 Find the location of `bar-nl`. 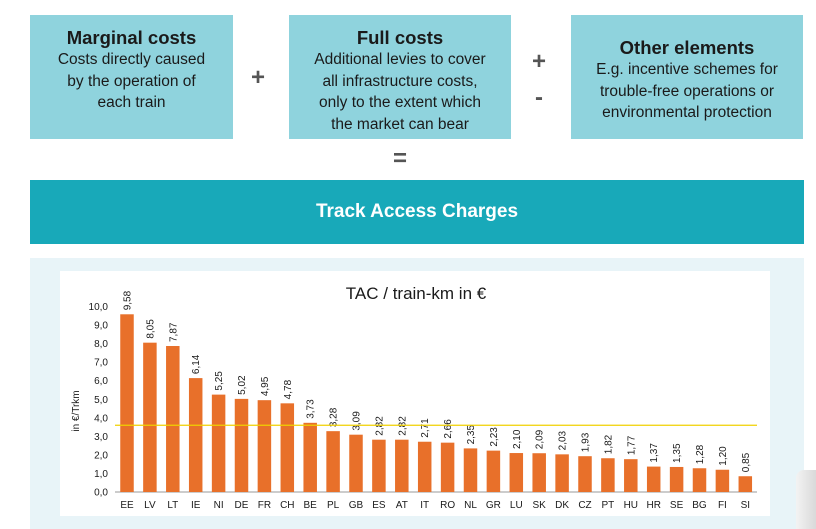

bar-nl is located at coordinates (470, 470).